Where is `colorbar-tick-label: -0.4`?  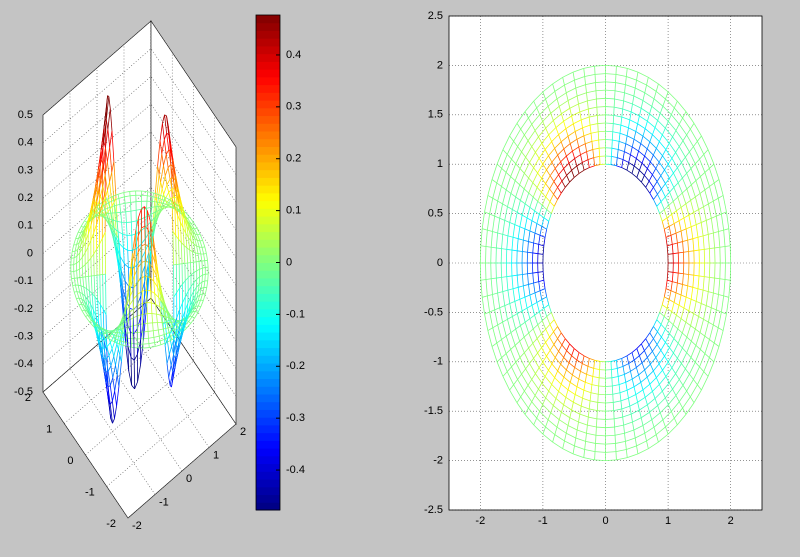
colorbar-tick-label: -0.4 is located at coordinates (295, 470).